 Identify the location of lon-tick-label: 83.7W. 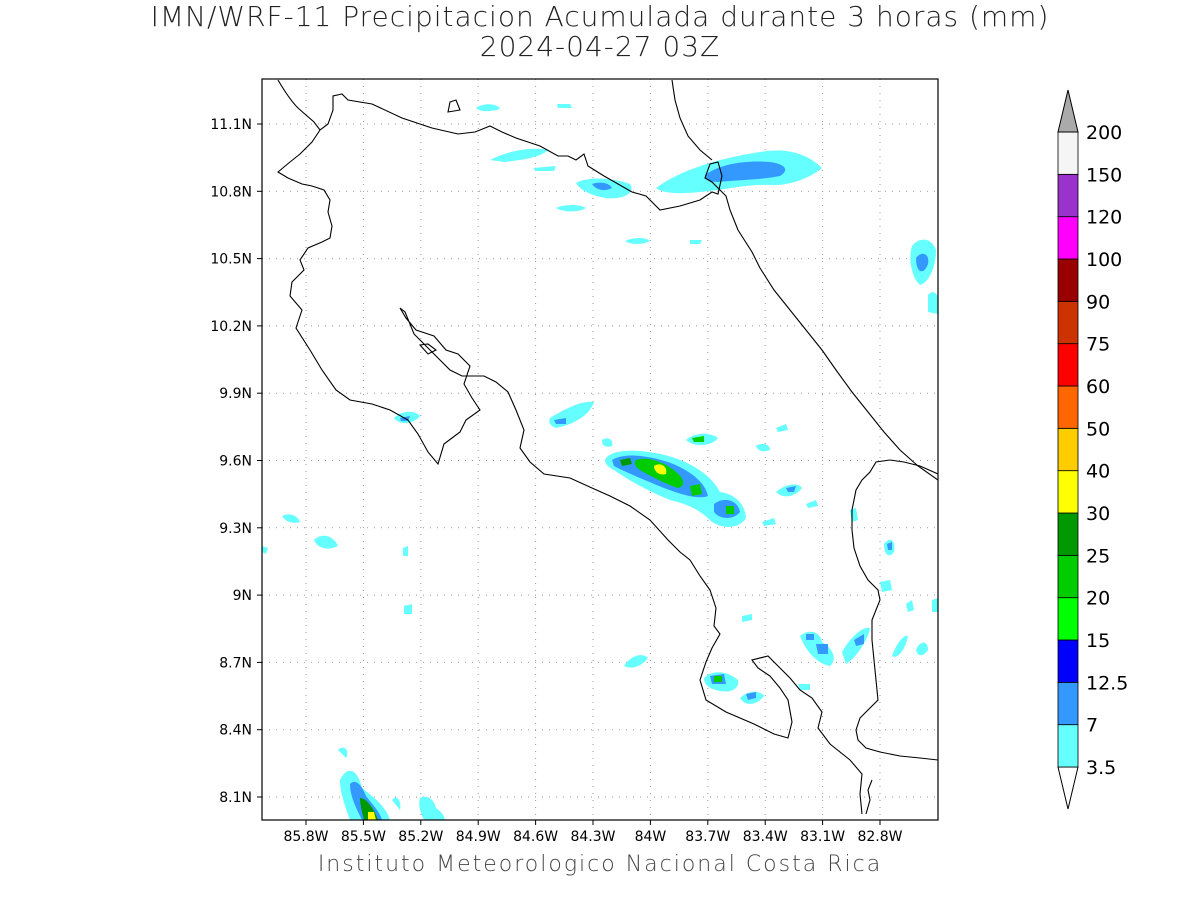
(707, 837).